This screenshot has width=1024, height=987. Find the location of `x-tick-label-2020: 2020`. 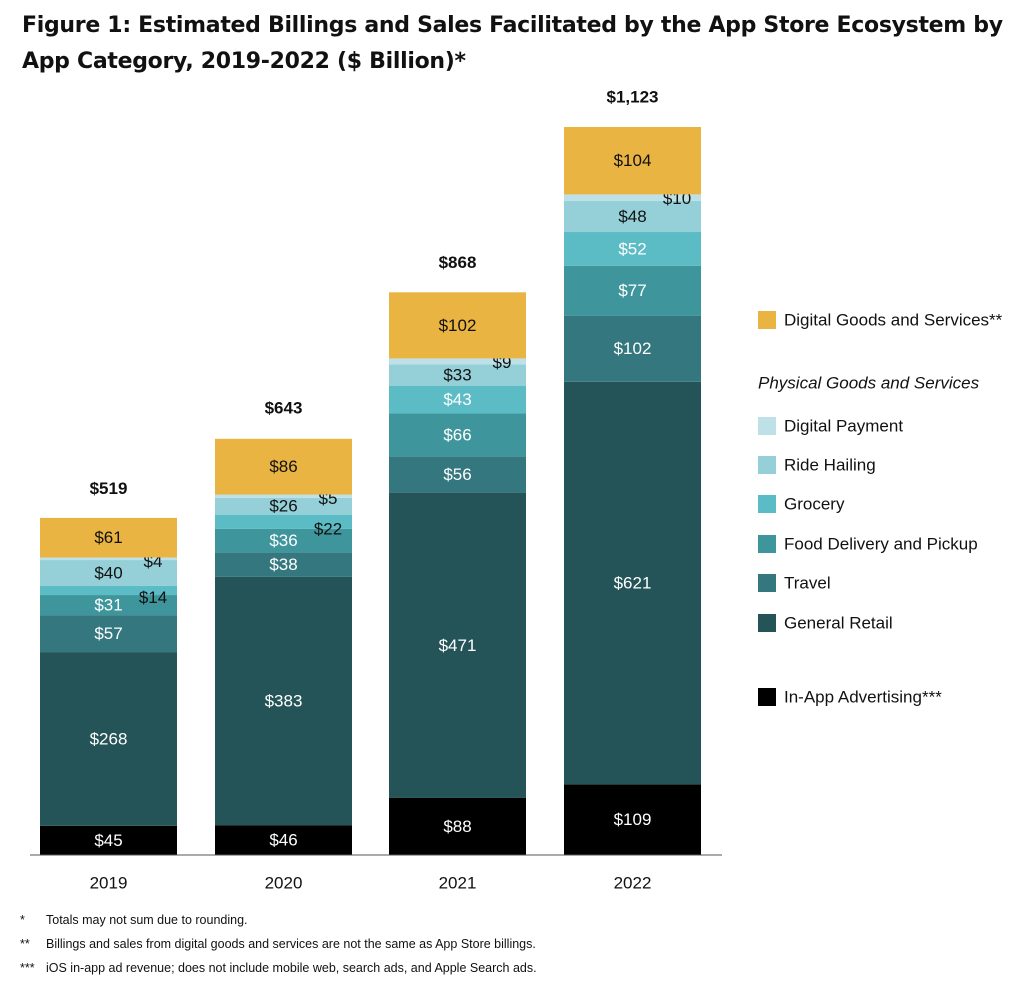

x-tick-label-2020: 2020 is located at coordinates (284, 883).